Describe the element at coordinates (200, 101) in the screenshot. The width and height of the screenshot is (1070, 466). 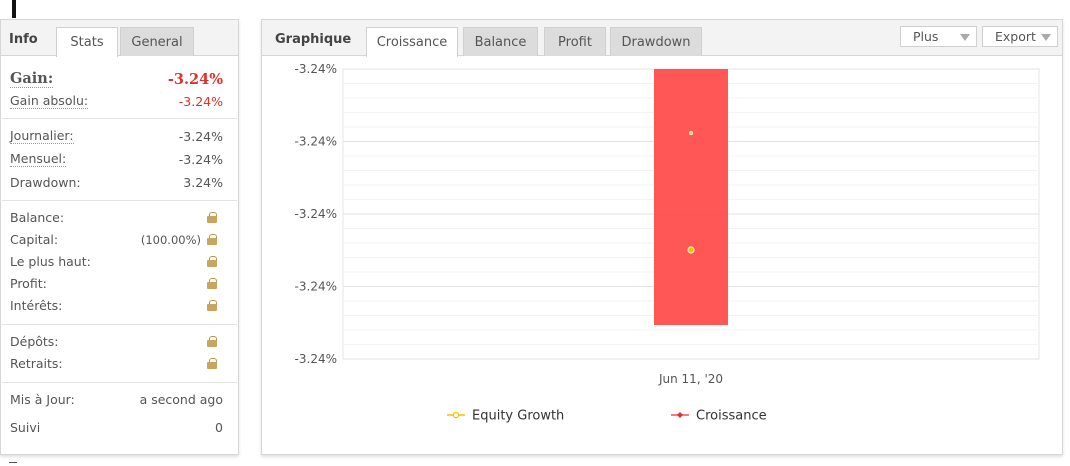
I see `absolute-gain-value: -3.24%` at that location.